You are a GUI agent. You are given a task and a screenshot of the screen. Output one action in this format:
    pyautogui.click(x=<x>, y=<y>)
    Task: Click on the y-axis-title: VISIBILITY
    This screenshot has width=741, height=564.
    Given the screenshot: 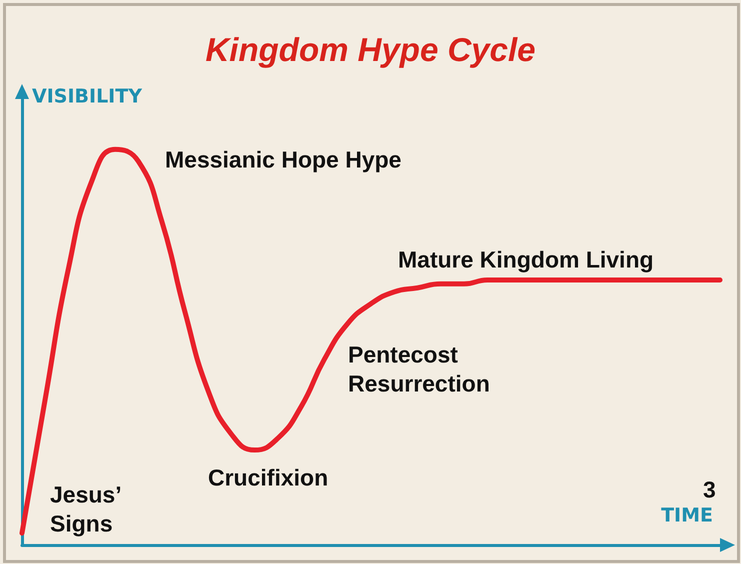 What is the action you would take?
    pyautogui.click(x=87, y=97)
    